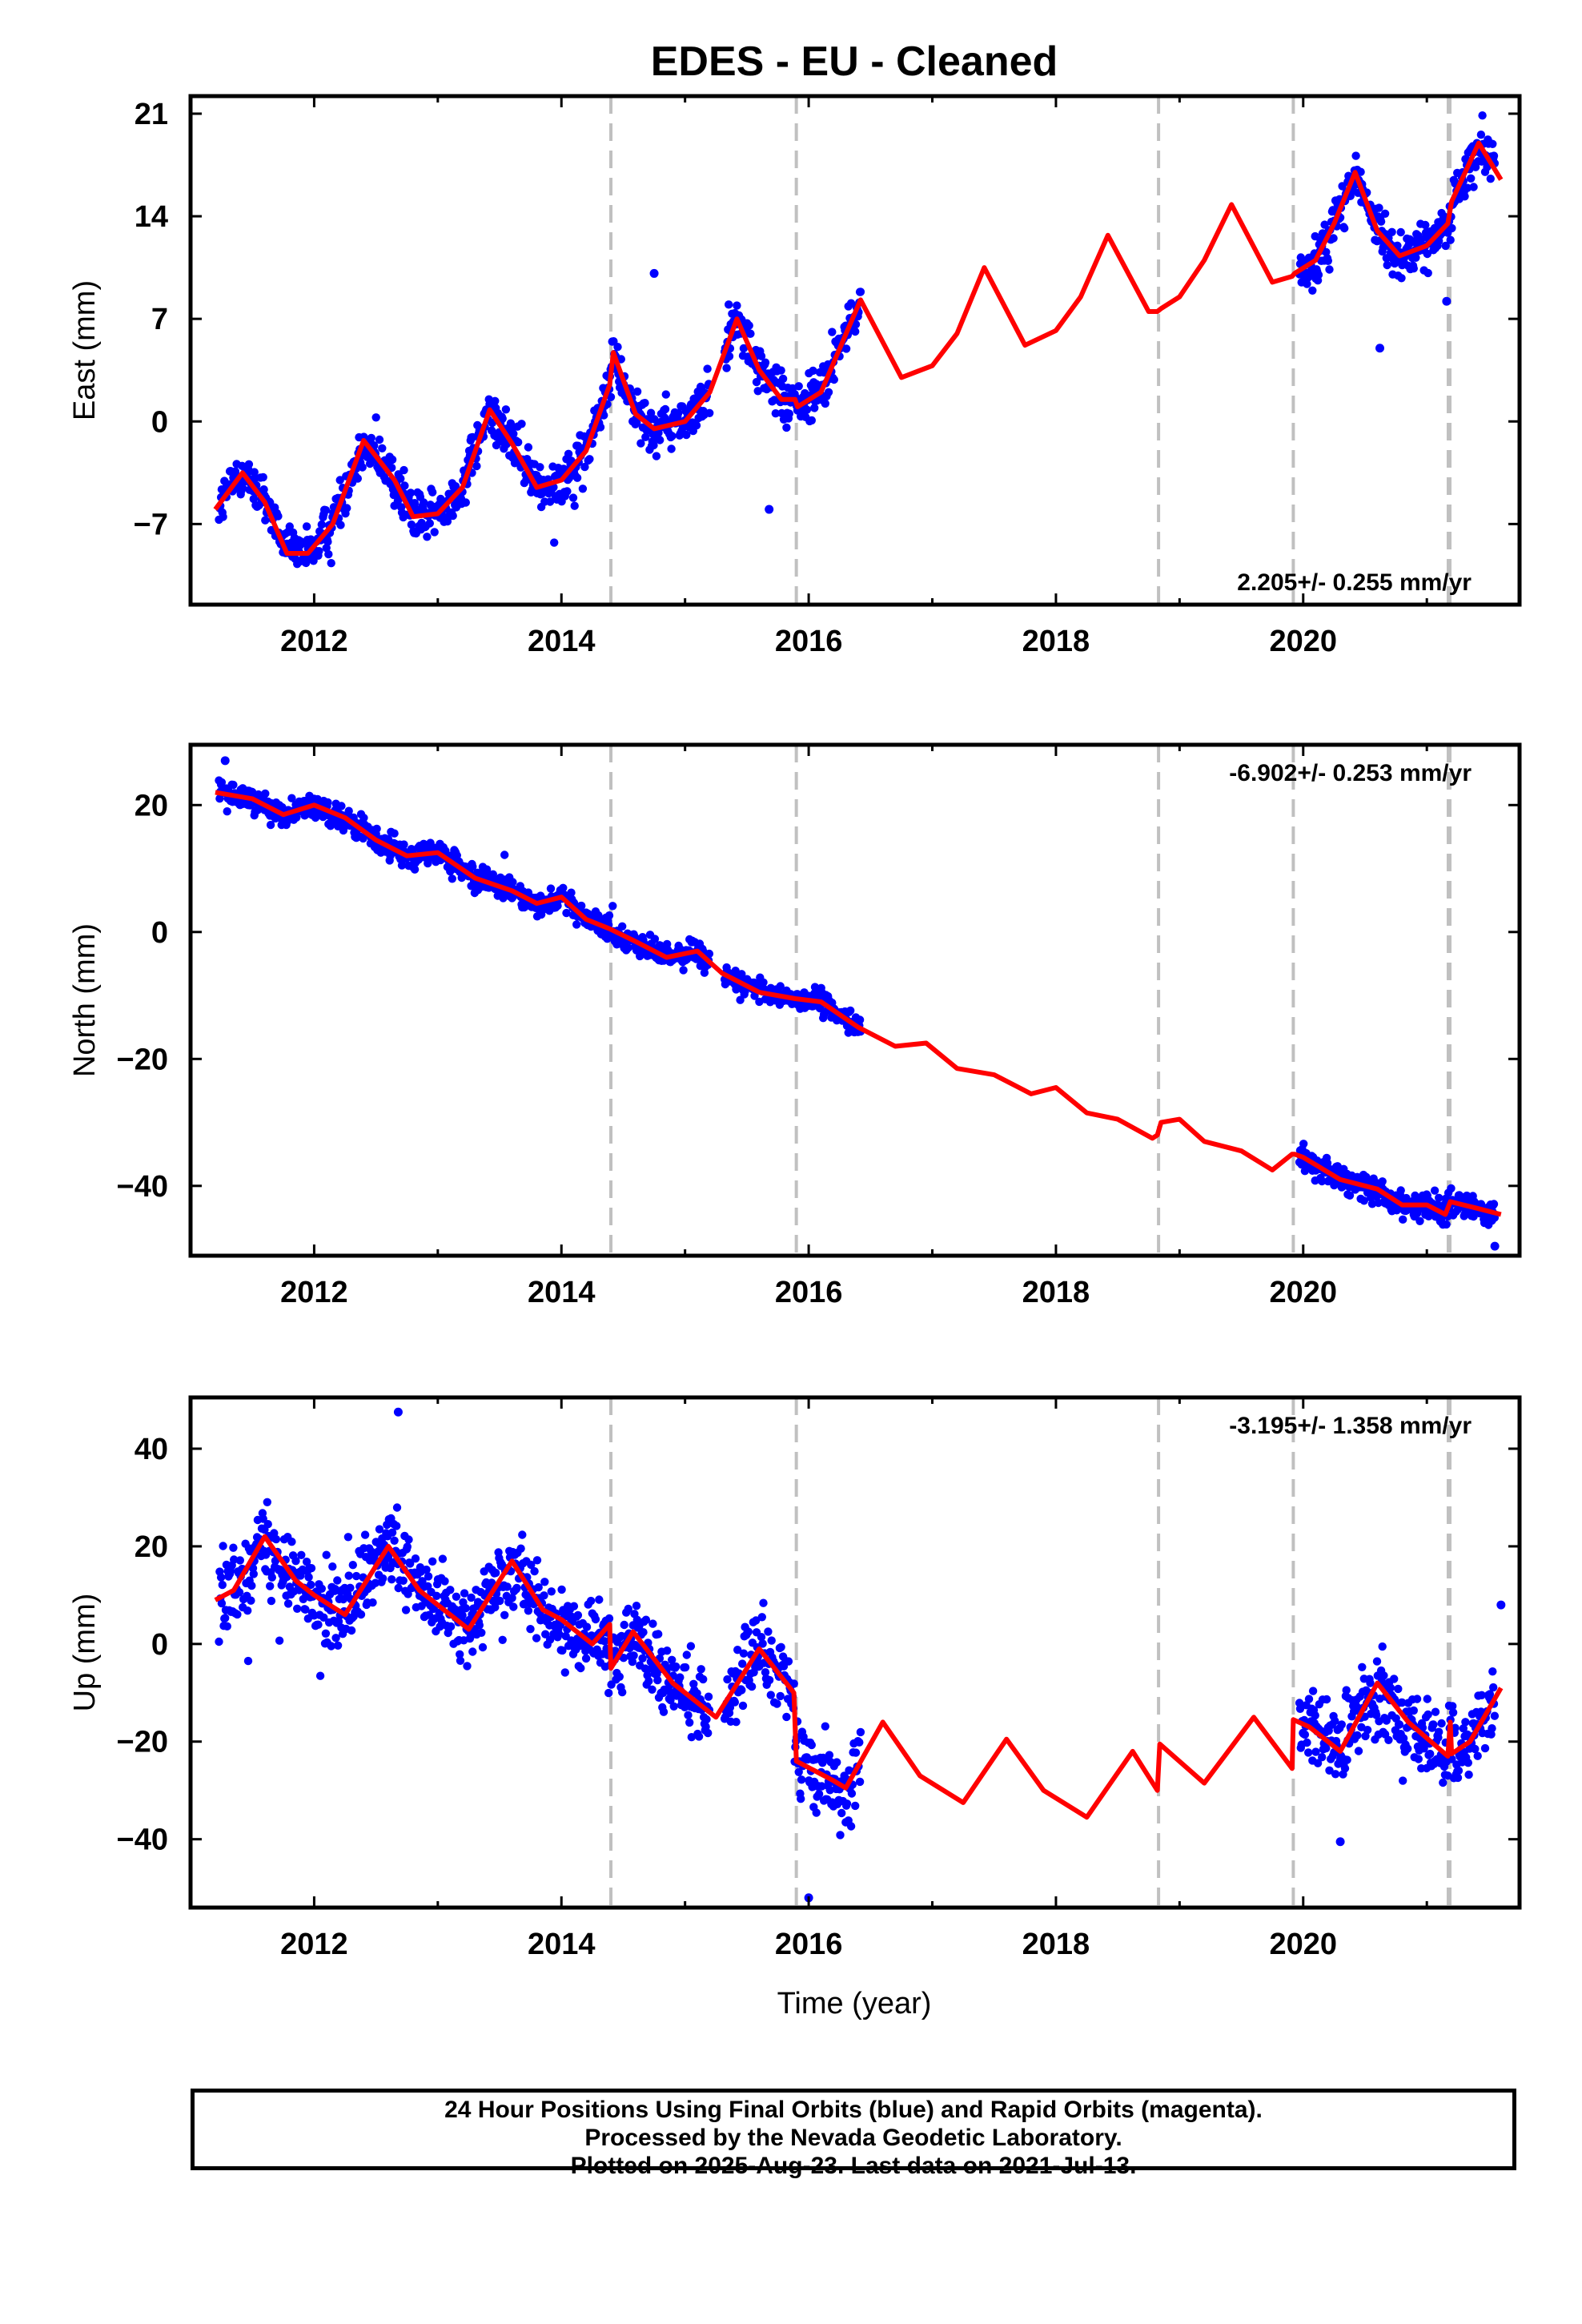 The width and height of the screenshot is (1582, 2324). I want to click on up-y-tick-label: −20, so click(142, 1742).